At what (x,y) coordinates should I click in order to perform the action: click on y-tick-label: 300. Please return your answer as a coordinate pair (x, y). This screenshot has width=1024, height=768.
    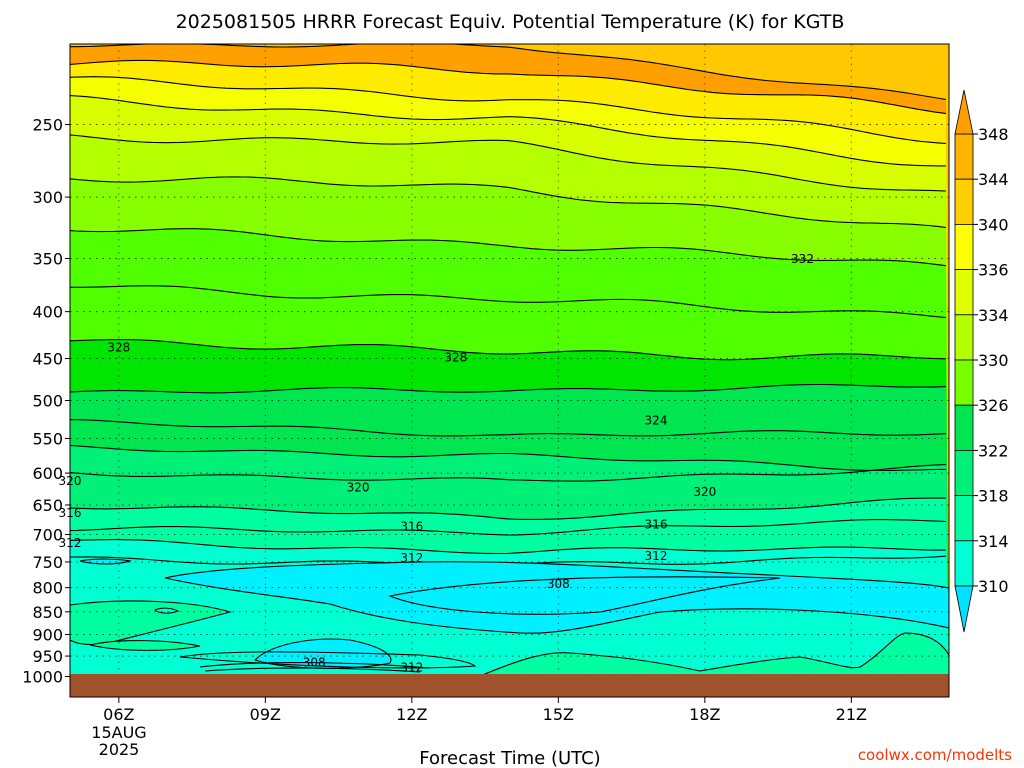
    Looking at the image, I should click on (47, 197).